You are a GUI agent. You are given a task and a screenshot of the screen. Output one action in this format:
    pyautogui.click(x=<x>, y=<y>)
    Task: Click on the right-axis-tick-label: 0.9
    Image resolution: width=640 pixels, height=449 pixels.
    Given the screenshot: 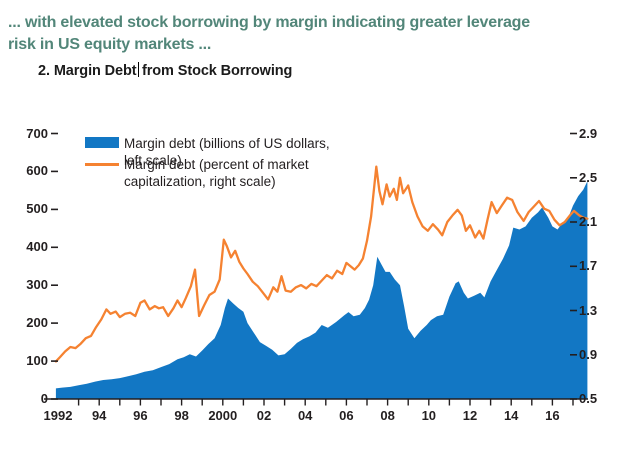 What is the action you would take?
    pyautogui.click(x=588, y=354)
    